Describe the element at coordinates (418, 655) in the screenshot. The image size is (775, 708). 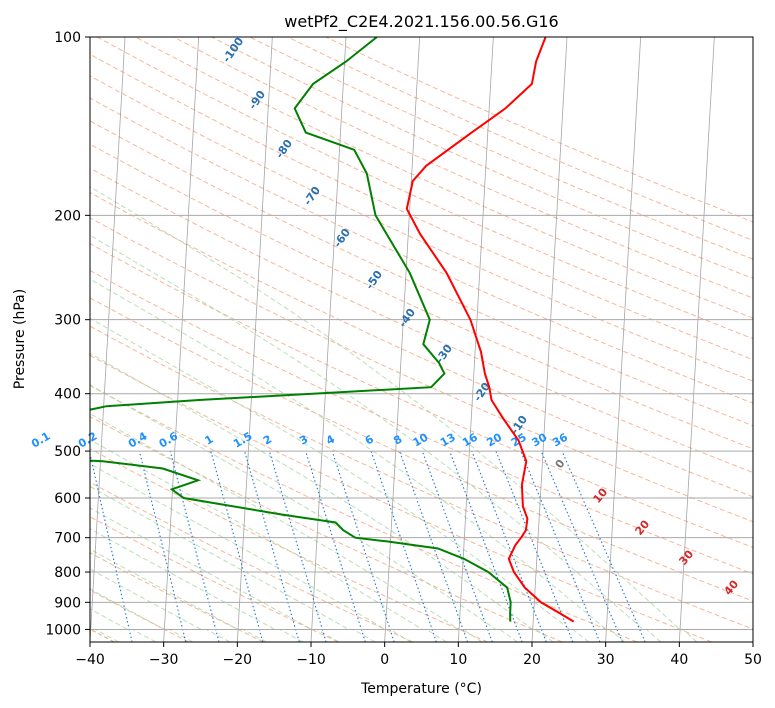
I see `x-axis: −40 −30 −20 −10 0 10 20 30 40 50` at that location.